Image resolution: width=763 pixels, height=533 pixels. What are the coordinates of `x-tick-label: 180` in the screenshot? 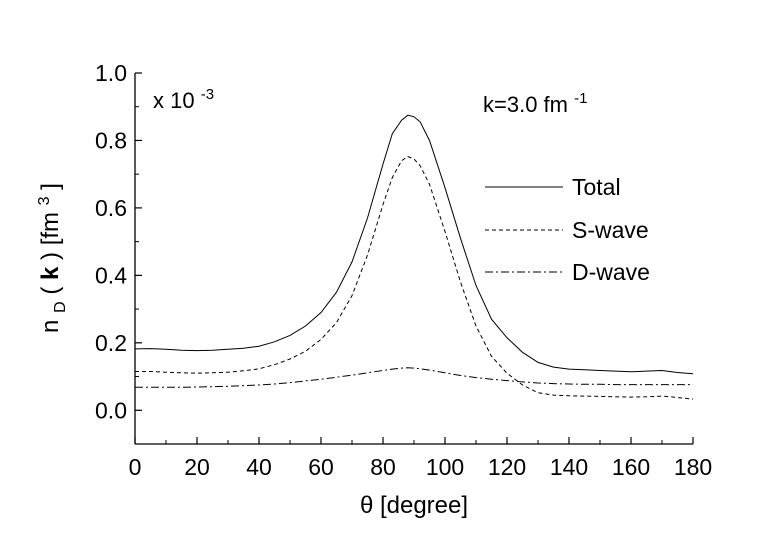 It's located at (693, 467).